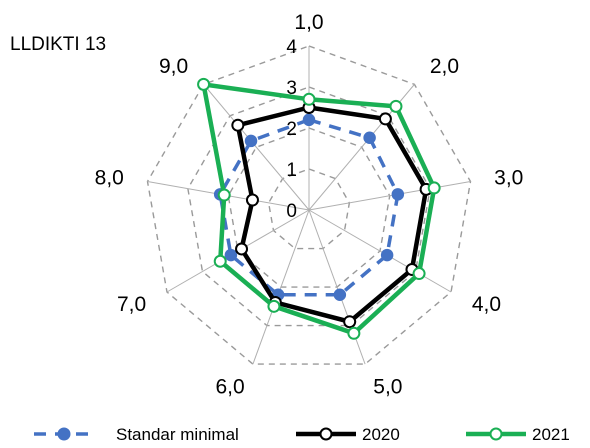  I want to click on radial-tick-label: 1, so click(291, 170).